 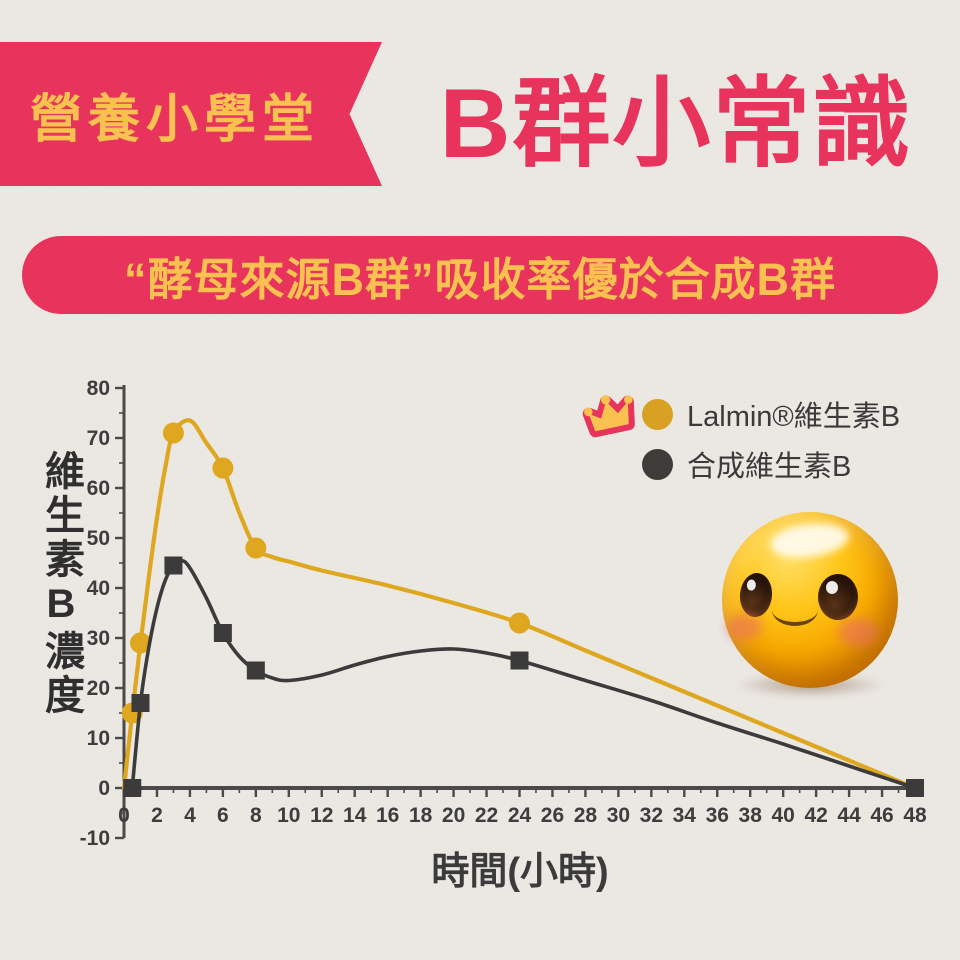 I want to click on subtitle-banner: “酵母來源B群”吸收率優於合成B群, so click(x=480, y=275).